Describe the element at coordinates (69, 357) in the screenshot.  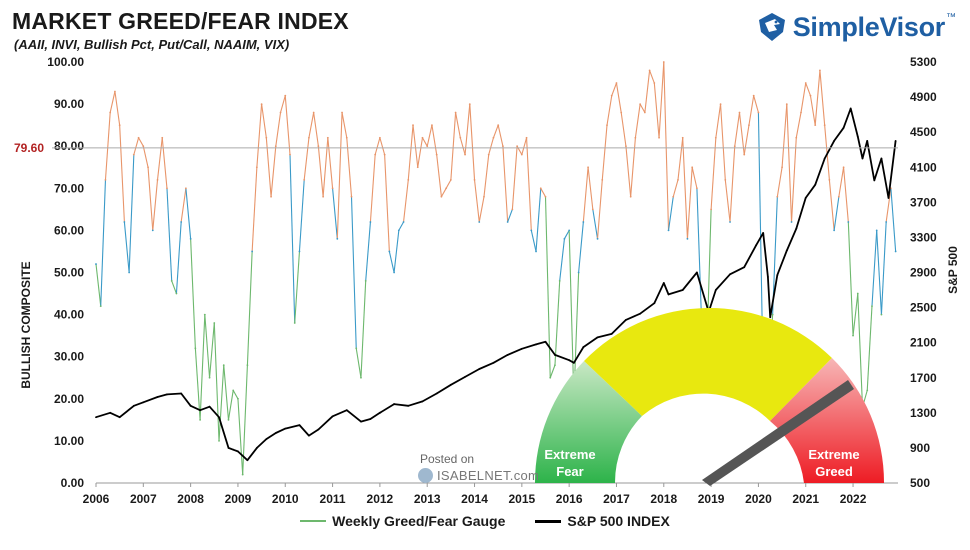
I see `y-tick-label: 30.00` at that location.